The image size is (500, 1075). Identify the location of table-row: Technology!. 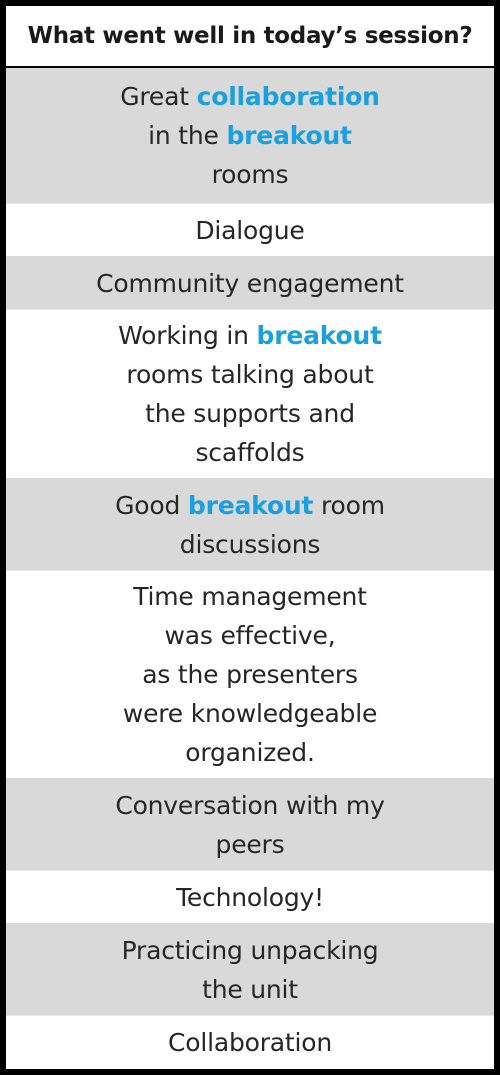
(250, 897).